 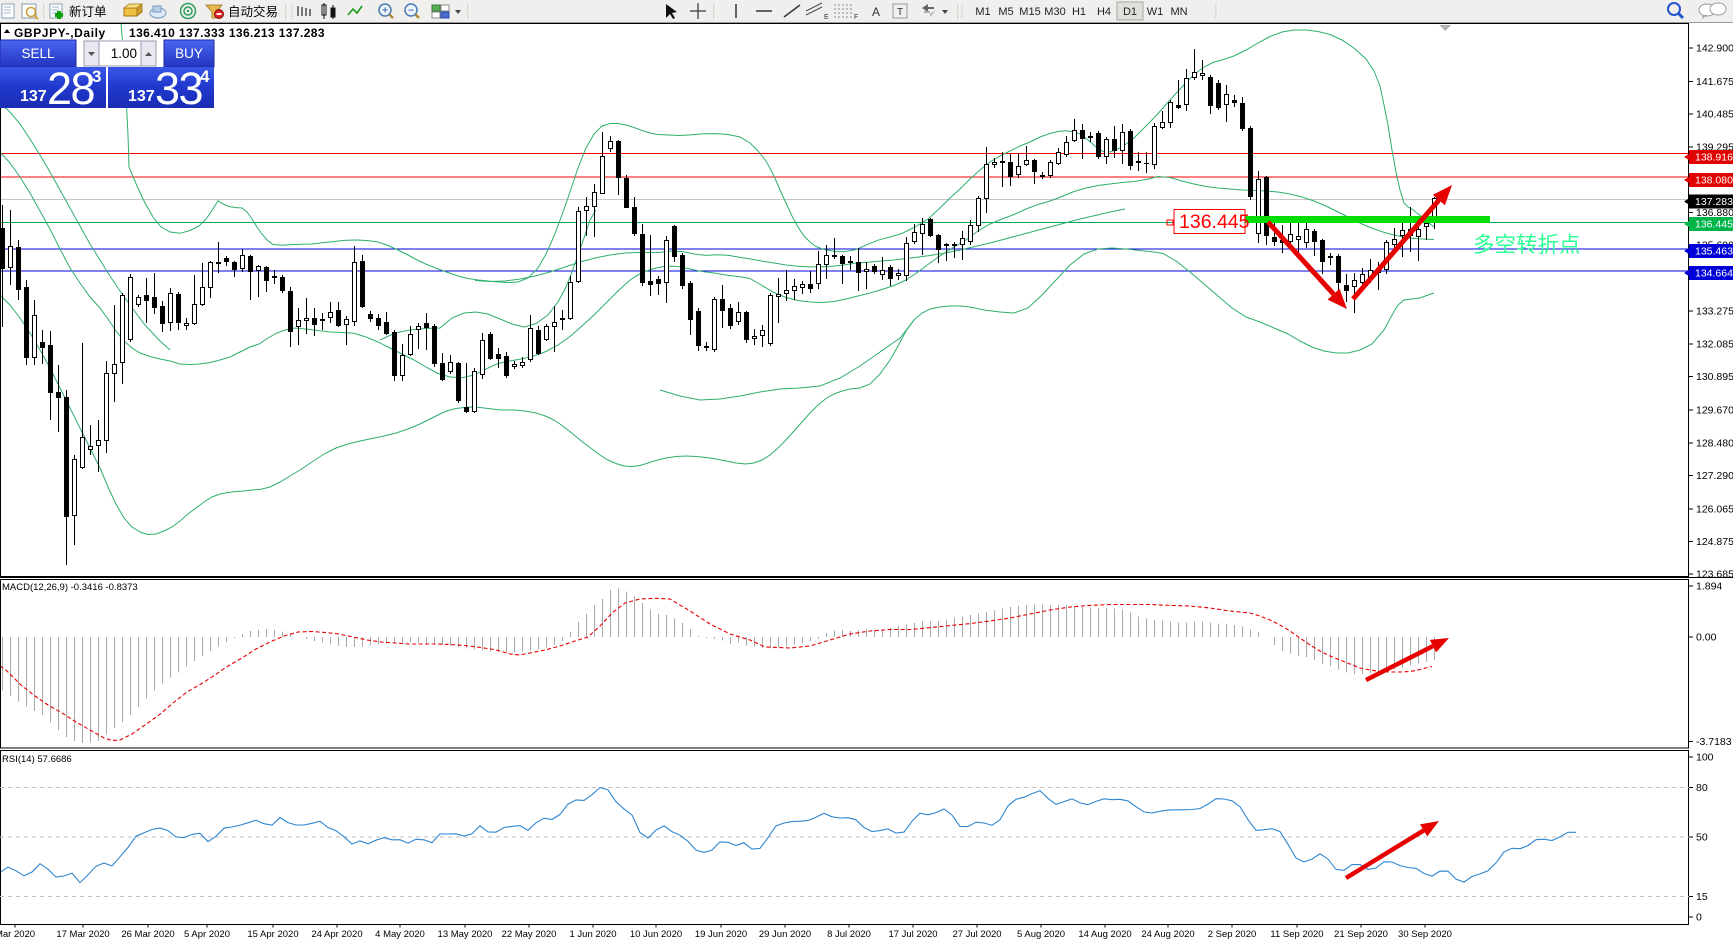 What do you see at coordinates (1527, 245) in the screenshot?
I see `svg-text: 多空转折点` at bounding box center [1527, 245].